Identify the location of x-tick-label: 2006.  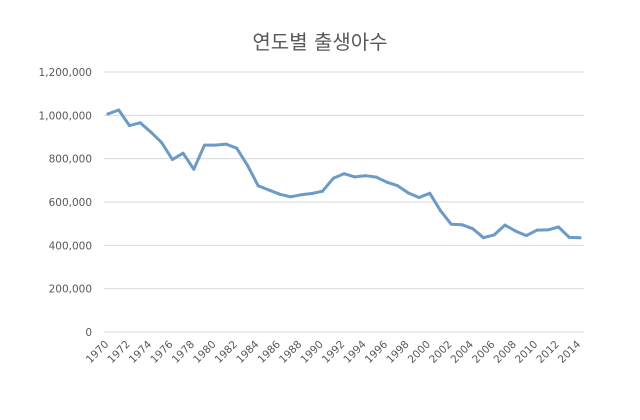
(484, 352).